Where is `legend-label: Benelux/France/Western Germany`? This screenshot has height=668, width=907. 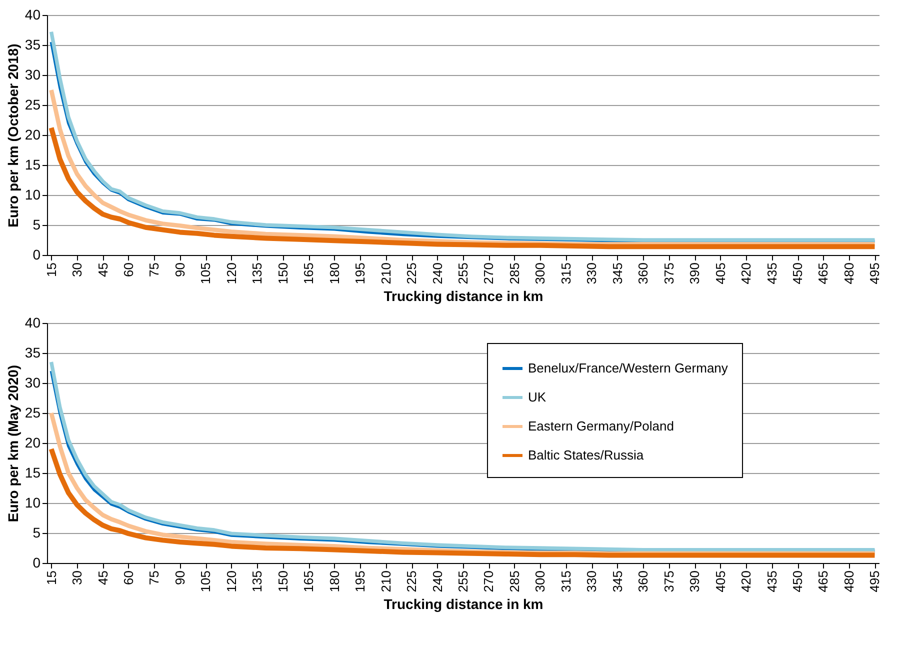 legend-label: Benelux/France/Western Germany is located at coordinates (628, 368).